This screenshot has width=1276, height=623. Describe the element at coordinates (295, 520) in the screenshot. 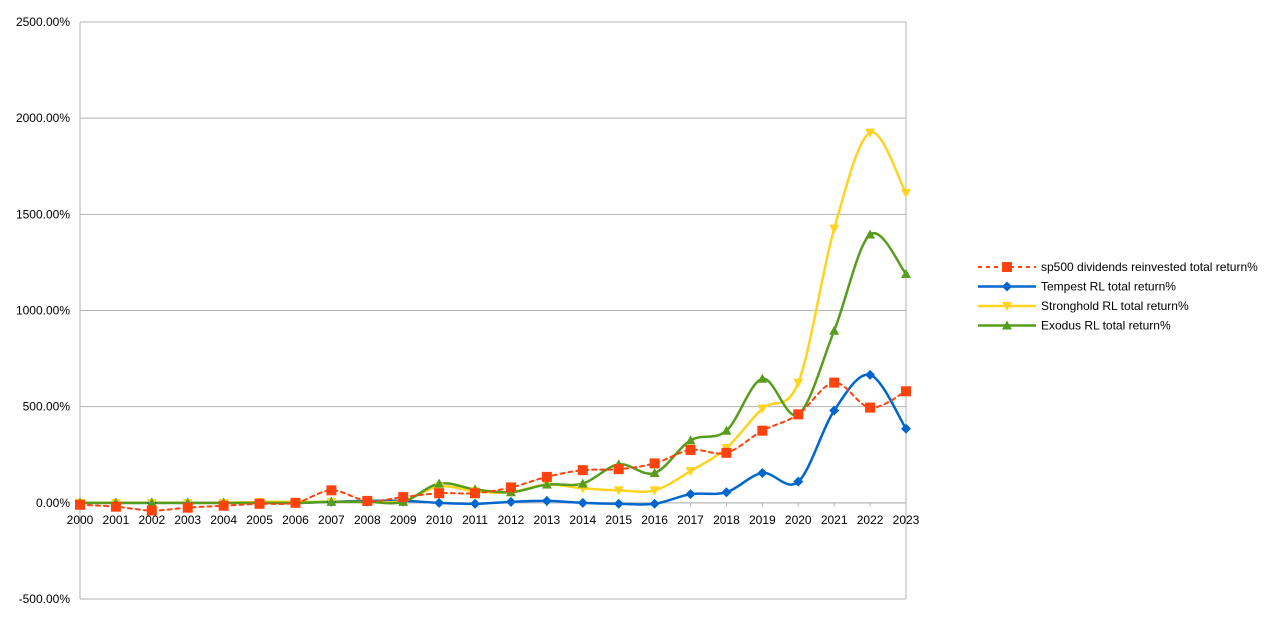

I see `x-tick-label: 2006` at that location.